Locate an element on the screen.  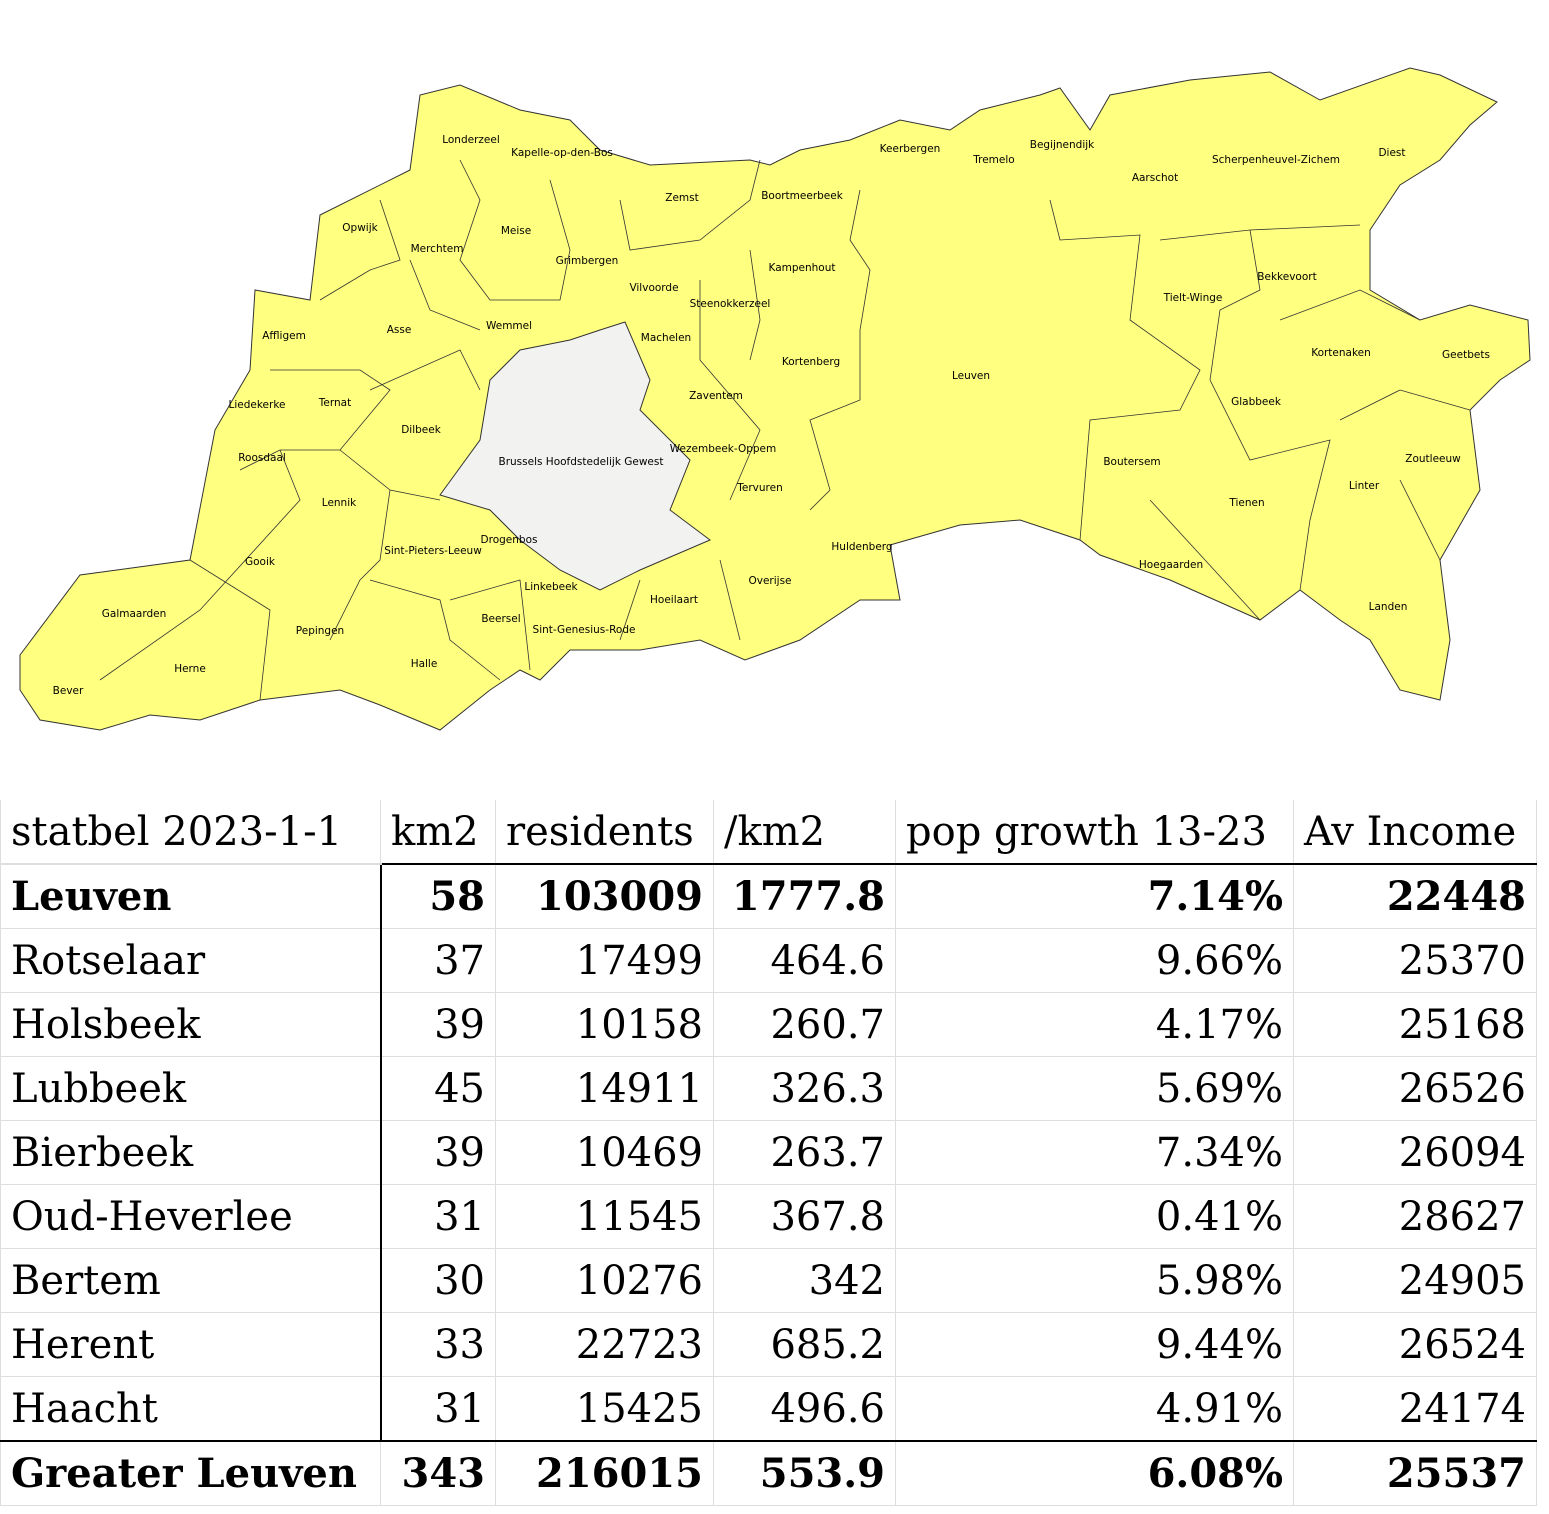
municipality-label: Tervuren is located at coordinates (759, 488).